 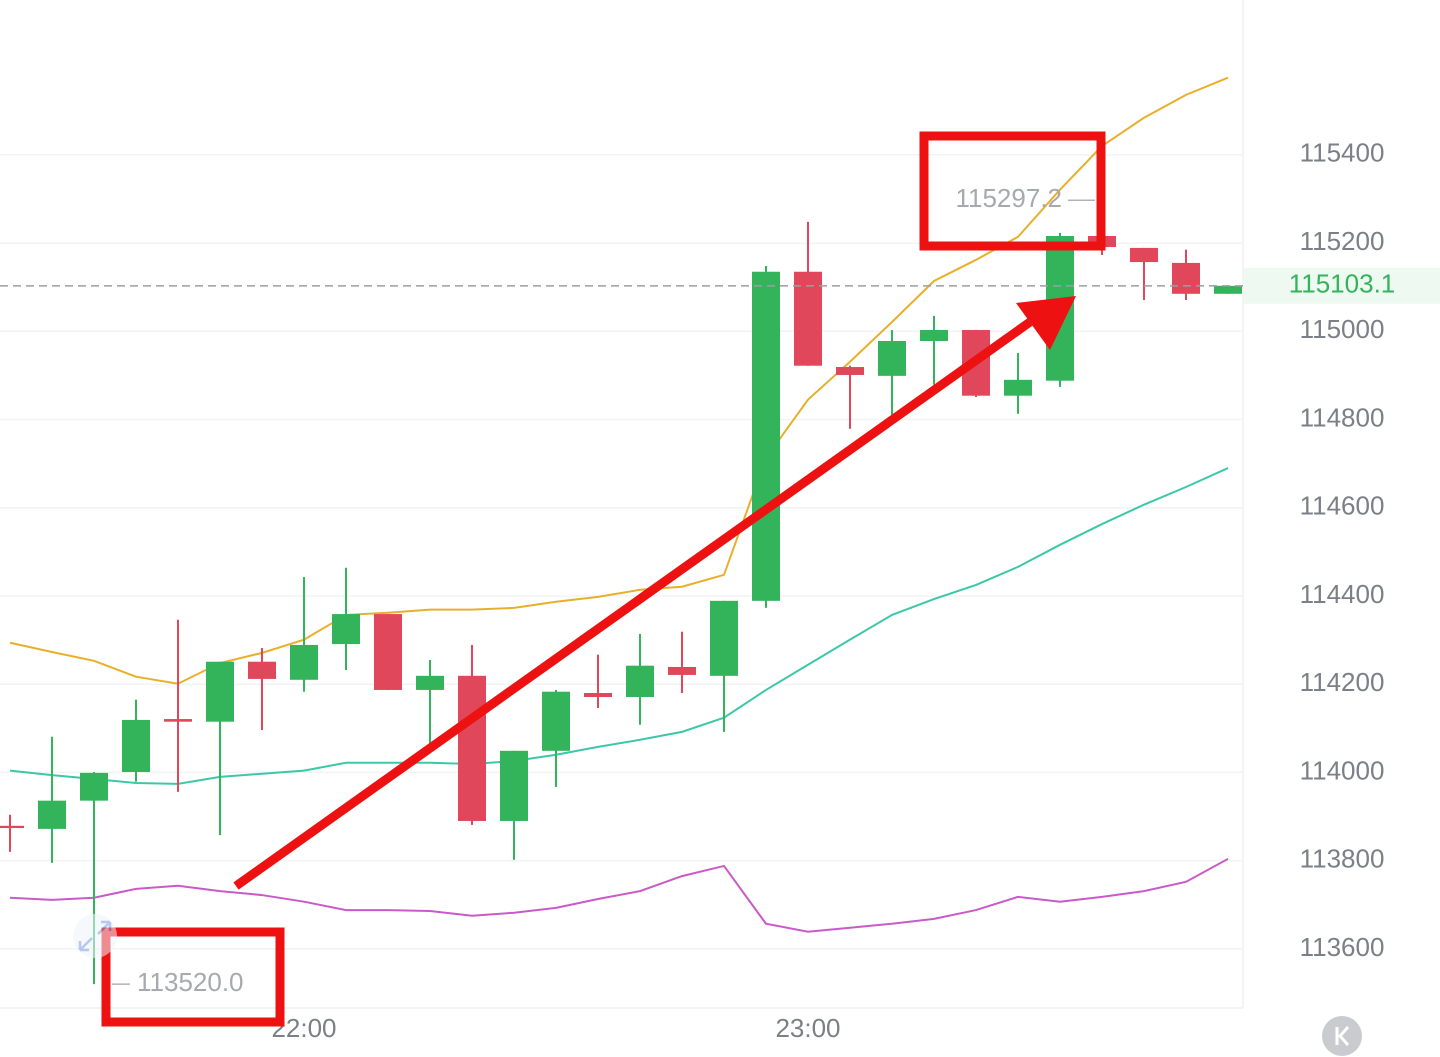 I want to click on low-marker-label: 113520.0, so click(x=190, y=982).